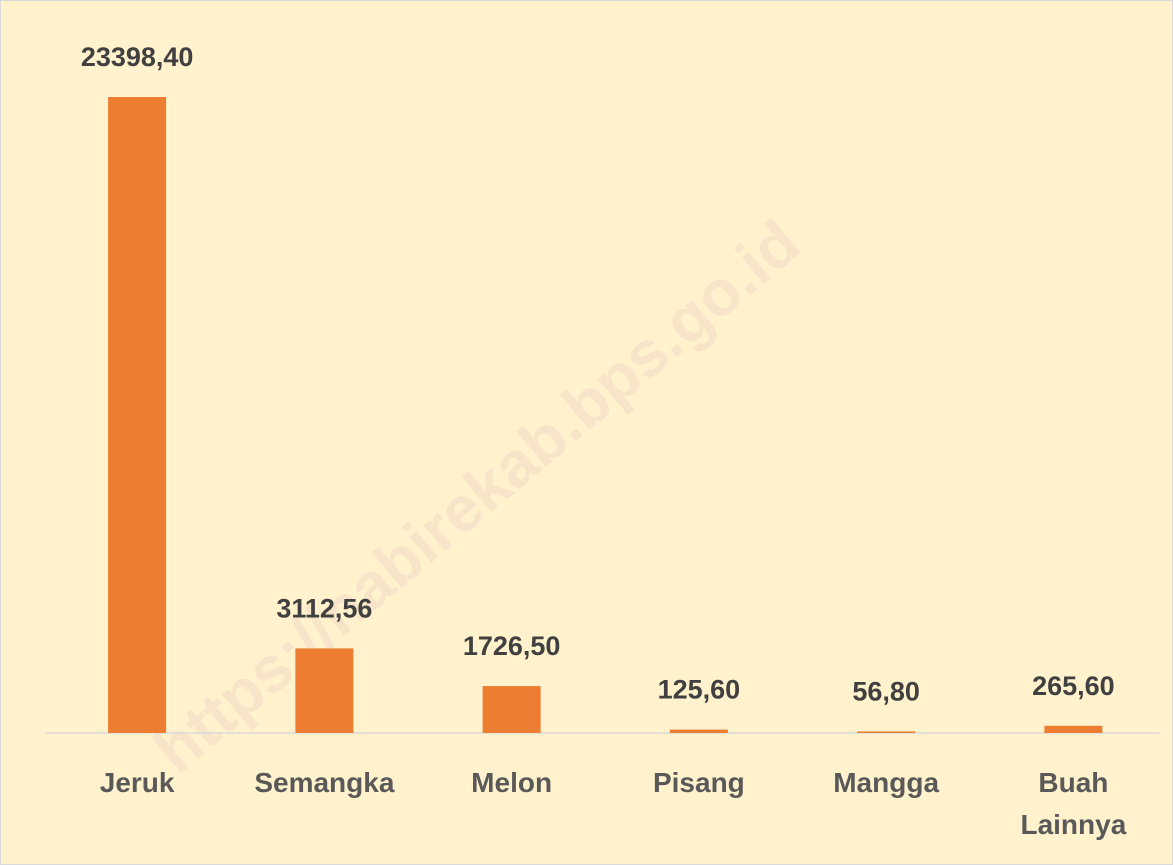  What do you see at coordinates (1073, 803) in the screenshot?
I see `x-tick-label: Buah Lainnya` at bounding box center [1073, 803].